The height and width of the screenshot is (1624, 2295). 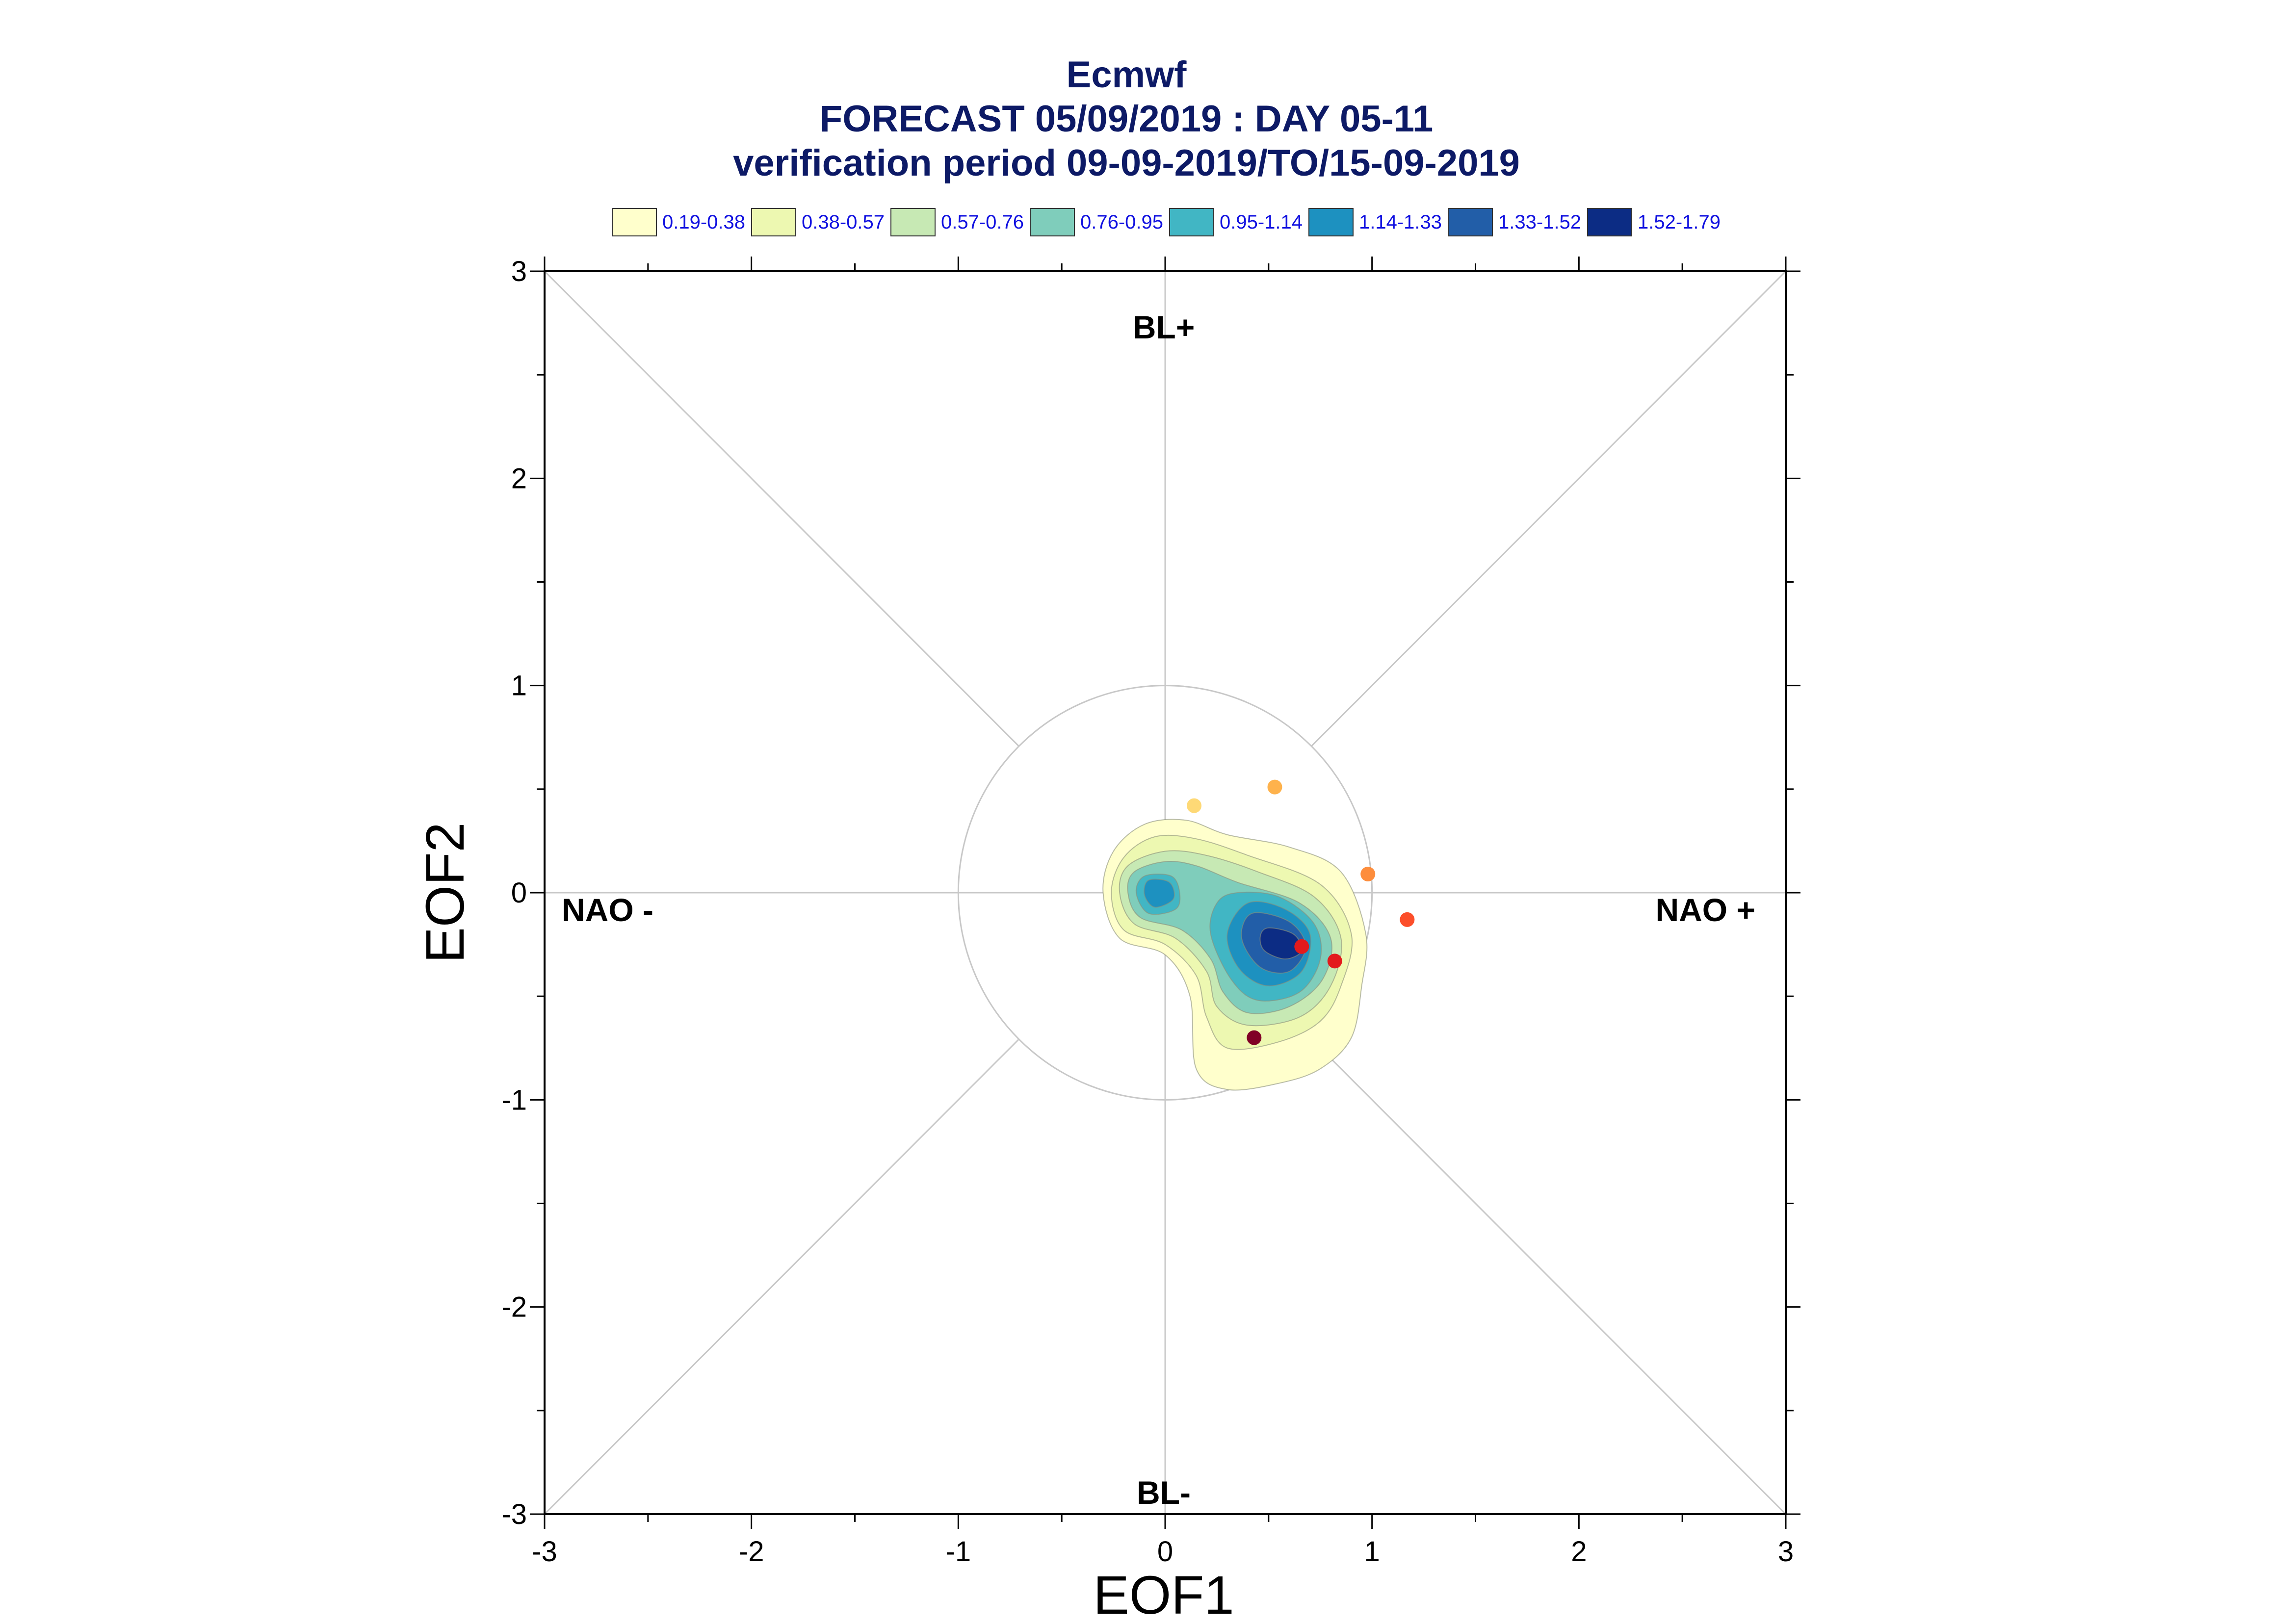 I want to click on x-axis-title: EOF1, so click(x=1164, y=1594).